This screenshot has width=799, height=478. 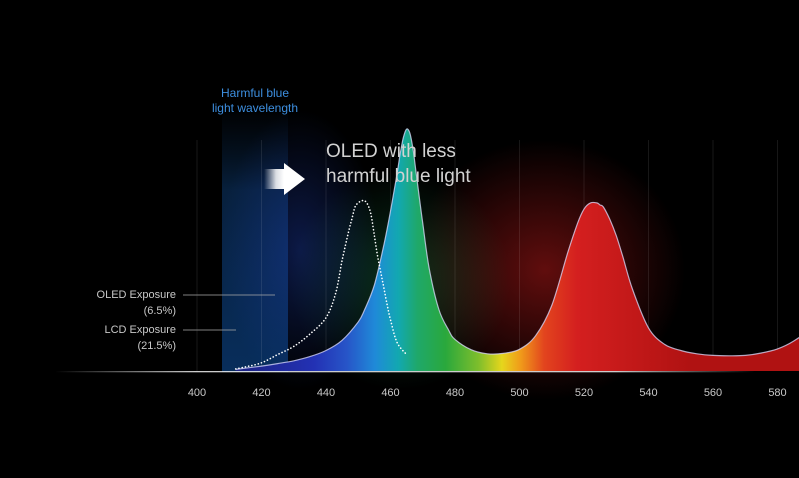 What do you see at coordinates (584, 393) in the screenshot?
I see `x-tick-520: 520` at bounding box center [584, 393].